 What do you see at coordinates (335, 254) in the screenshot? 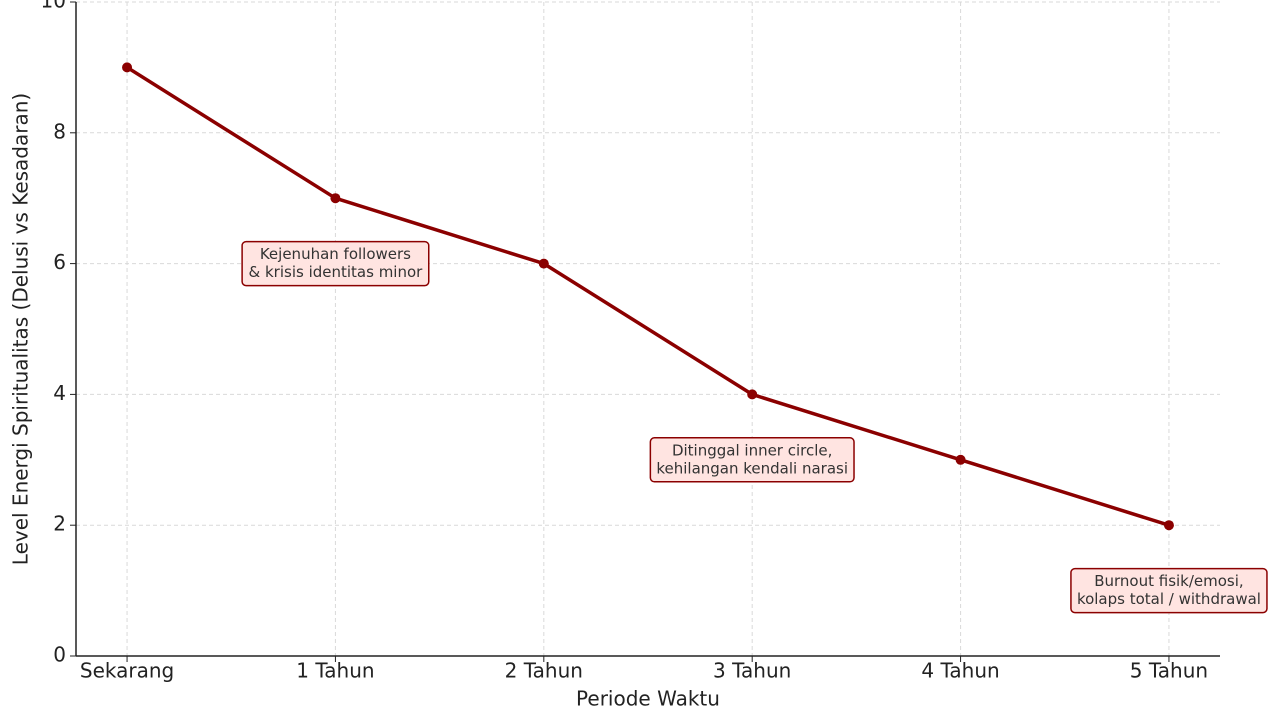
I see `annotation-text: Kejenuhan followers` at bounding box center [335, 254].